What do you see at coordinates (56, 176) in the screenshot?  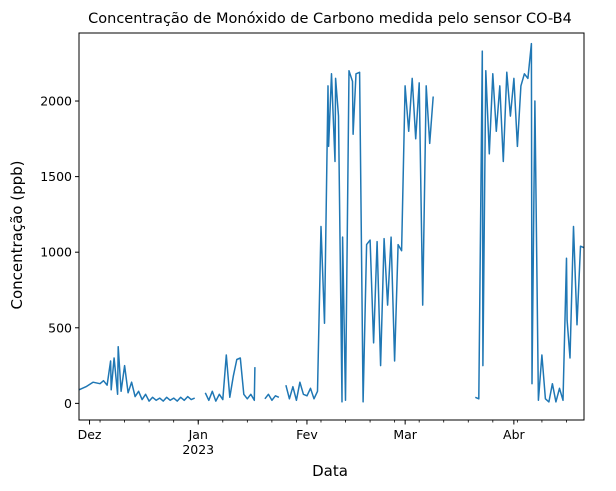 I see `y-tick-label: 1500` at bounding box center [56, 176].